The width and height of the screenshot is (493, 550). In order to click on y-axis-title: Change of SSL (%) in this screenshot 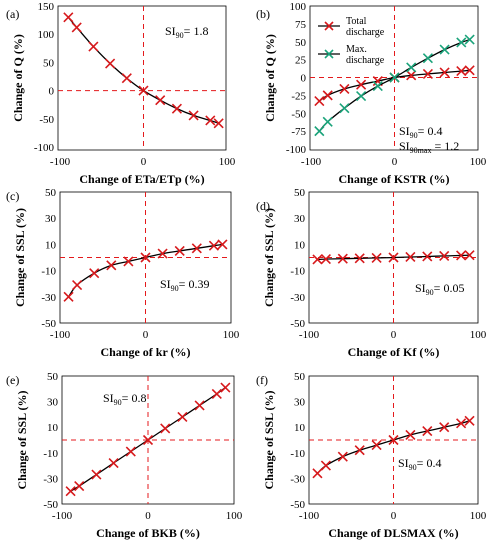, I will do `click(269, 439)`.